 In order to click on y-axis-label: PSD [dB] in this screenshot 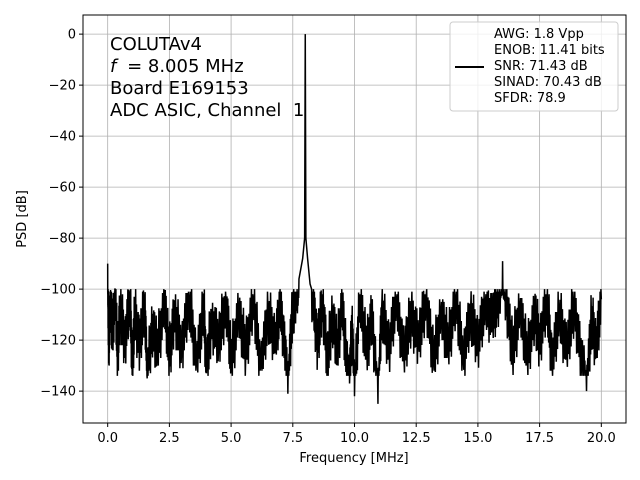, I will do `click(22, 219)`.